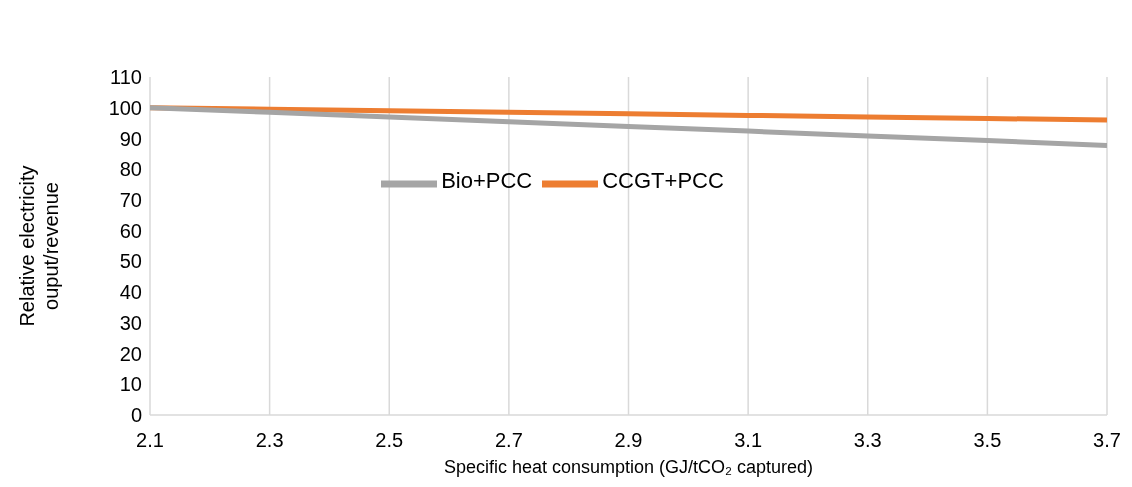  I want to click on y-tick-label: 40, so click(130, 292).